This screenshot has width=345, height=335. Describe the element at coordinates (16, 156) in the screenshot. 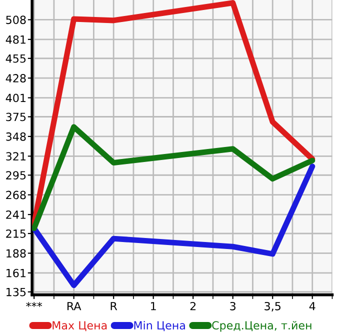

I see `y-tick-label: 321` at that location.